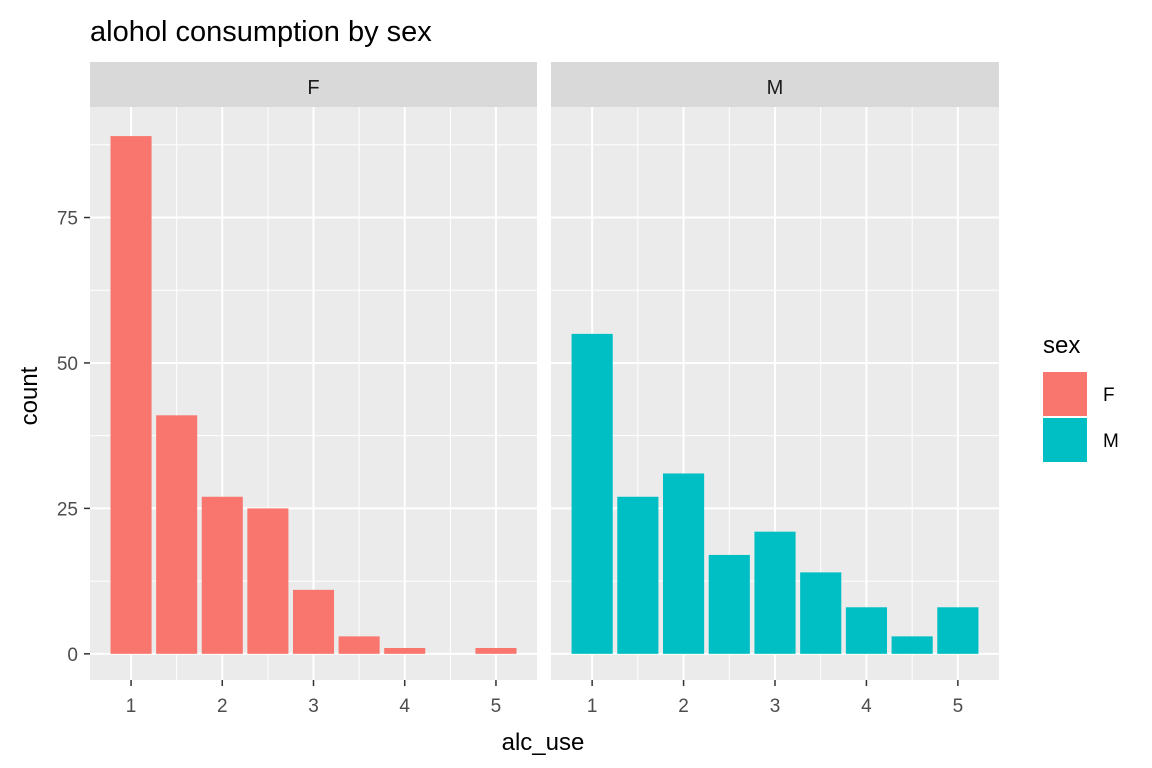  I want to click on facet-strip-label: M, so click(775, 88).